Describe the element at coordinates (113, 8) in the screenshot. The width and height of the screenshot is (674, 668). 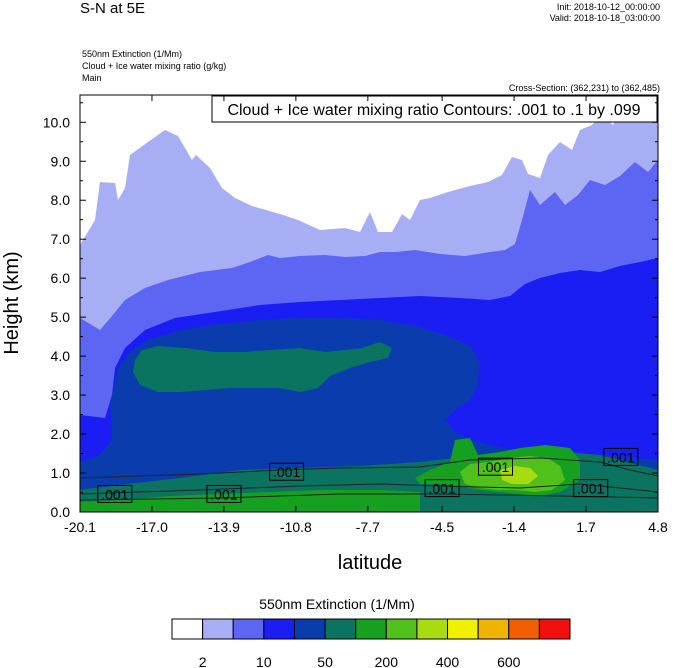
I see `plot-title: S-N at 5E` at that location.